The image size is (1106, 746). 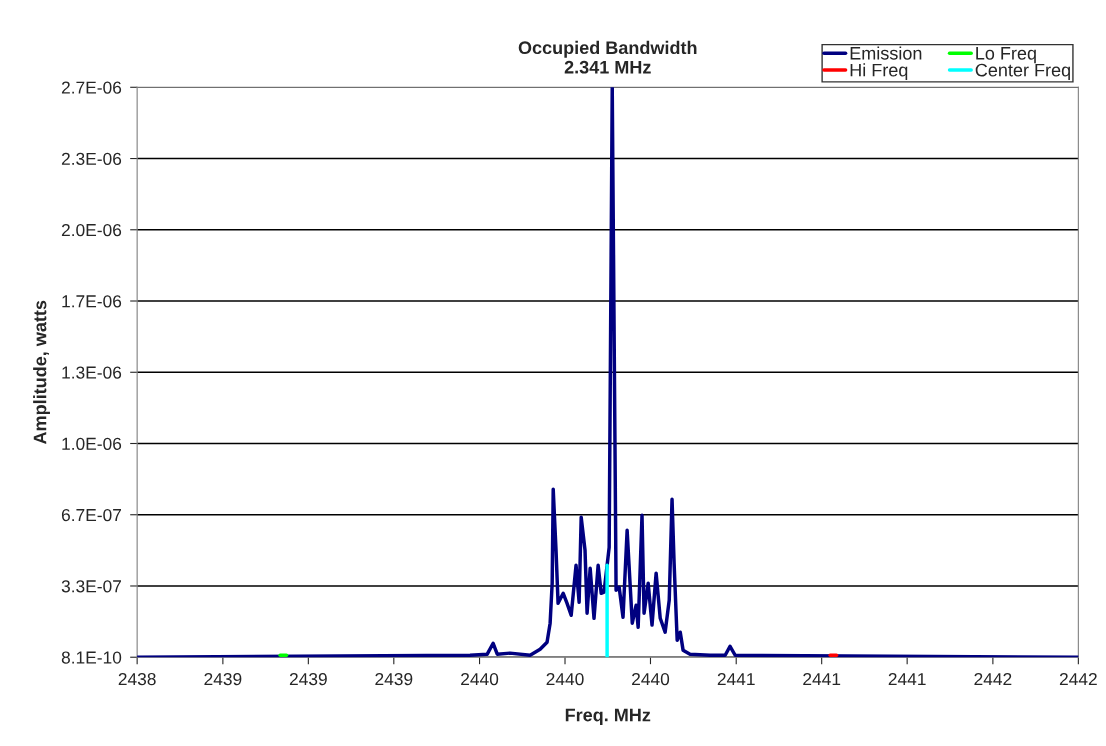 What do you see at coordinates (1006, 55) in the screenshot?
I see `legend-label: Lo Freq` at bounding box center [1006, 55].